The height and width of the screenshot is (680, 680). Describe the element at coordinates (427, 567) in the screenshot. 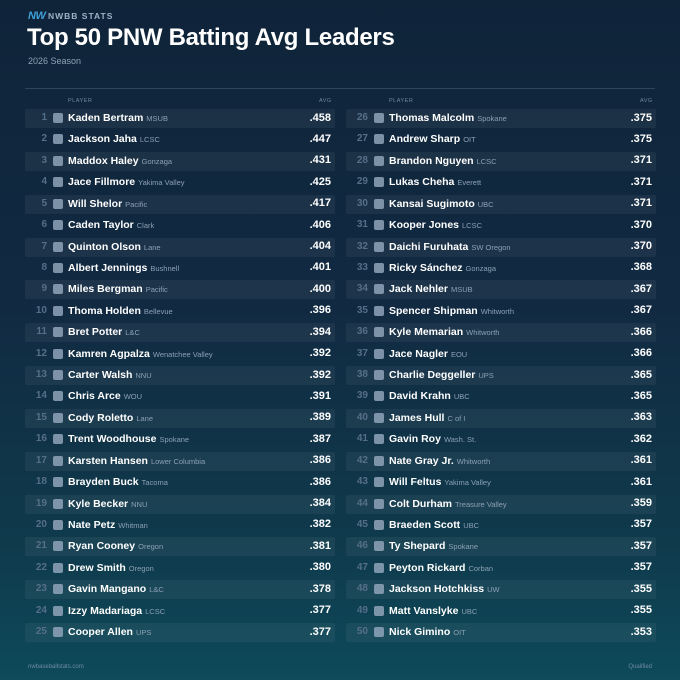

I see `player: Peyton Rickard` at that location.